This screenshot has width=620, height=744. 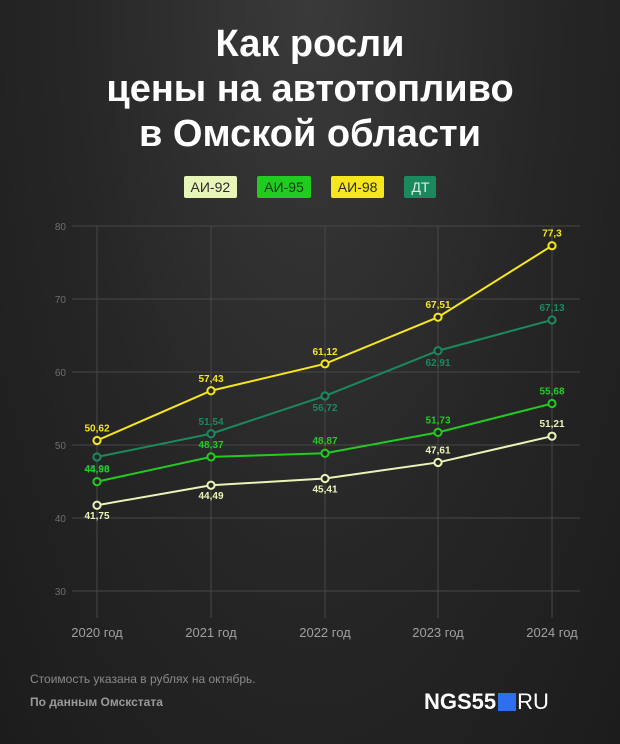 What do you see at coordinates (61, 446) in the screenshot?
I see `y-tick-label: 50` at bounding box center [61, 446].